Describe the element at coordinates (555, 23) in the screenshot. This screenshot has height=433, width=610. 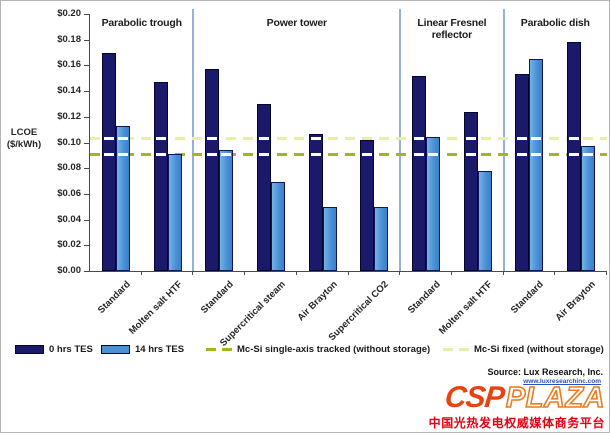
I see `group-header: Parabolic dish` at that location.